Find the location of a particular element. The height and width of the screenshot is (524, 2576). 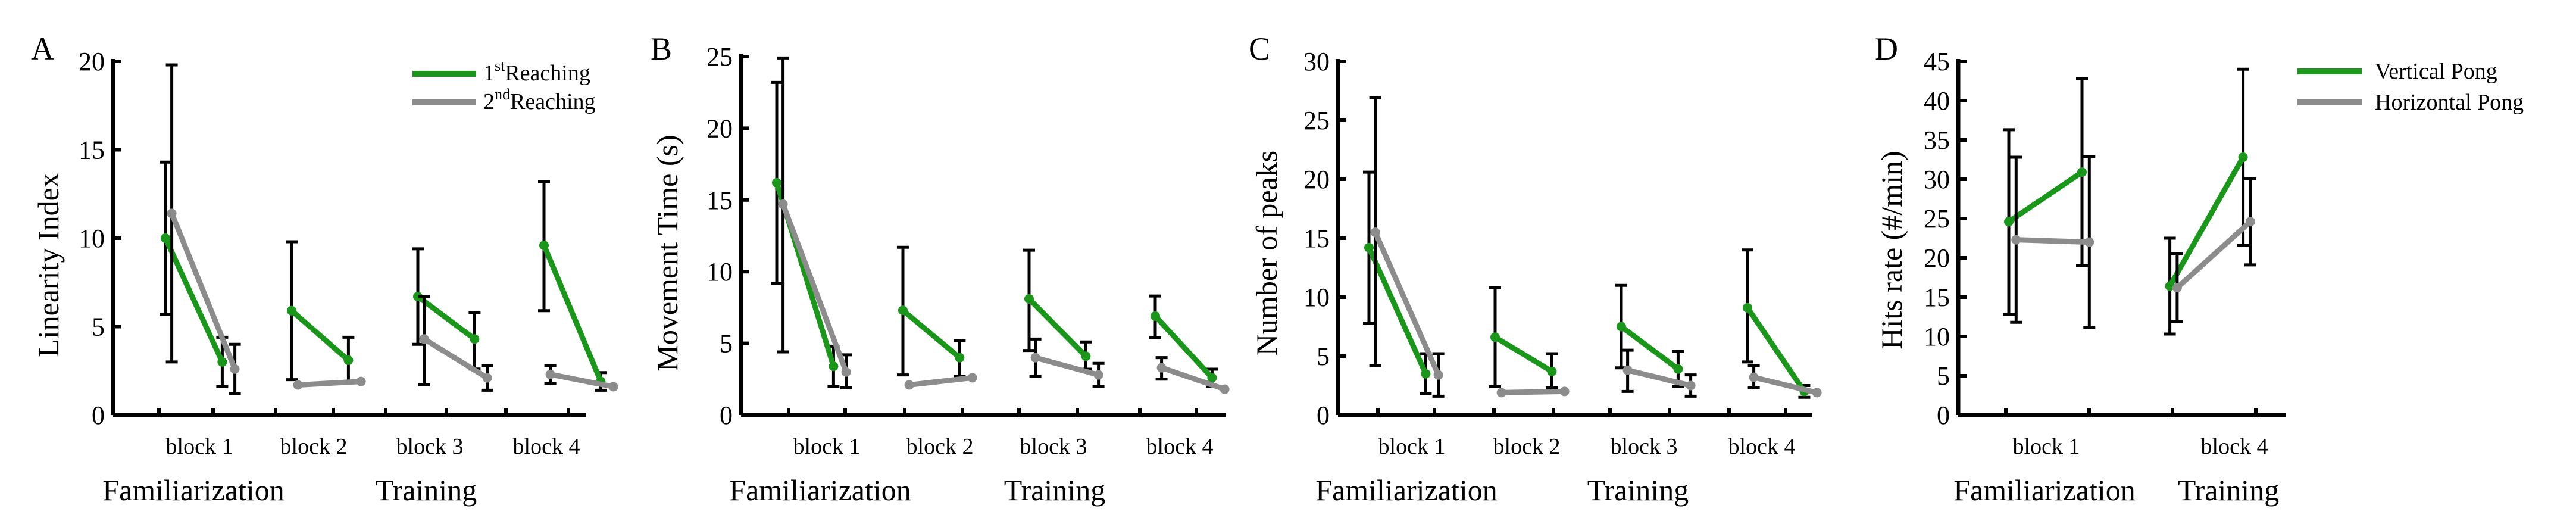

panel-c-ylabel: Number of peaks is located at coordinates (1266, 253).